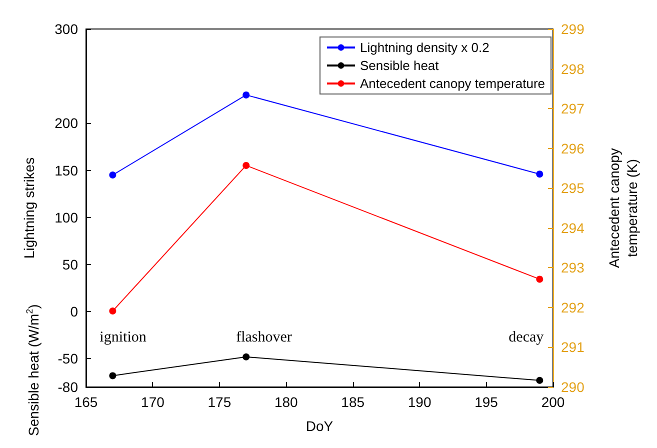  Describe the element at coordinates (153, 402) in the screenshot. I see `x-tick-label: 170` at that location.